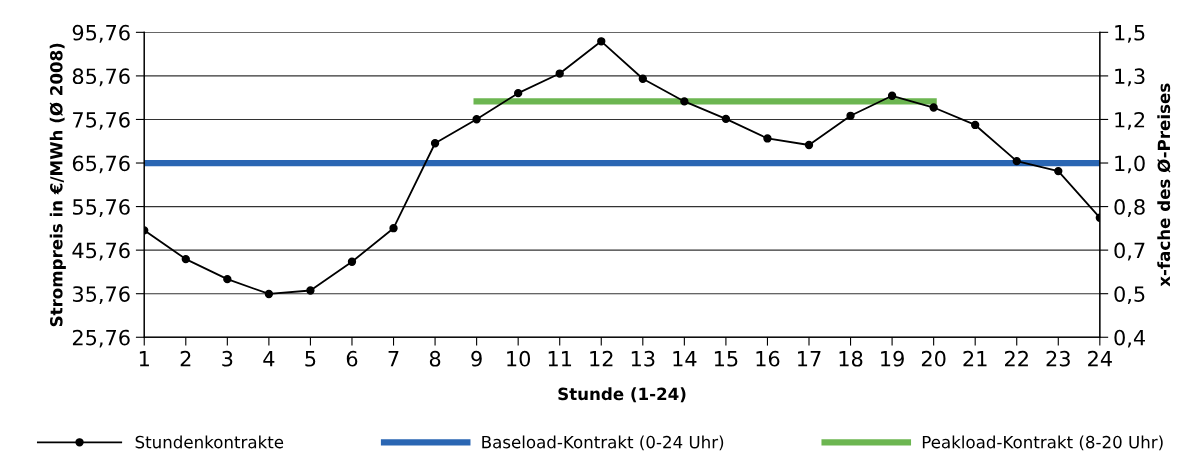 The height and width of the screenshot is (462, 1202). Describe the element at coordinates (603, 443) in the screenshot. I see `legend-label: Baseload-Kontrakt (0-24 Uhr)` at that location.